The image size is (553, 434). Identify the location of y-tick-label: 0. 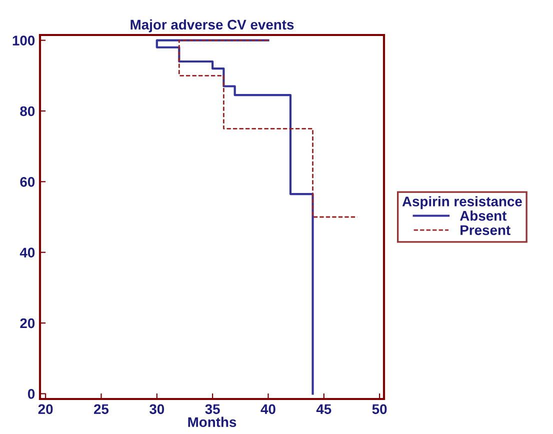
(31, 394).